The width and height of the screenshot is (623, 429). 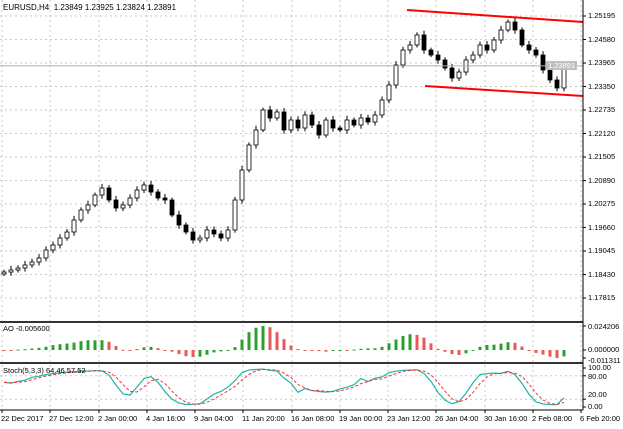 What do you see at coordinates (604, 360) in the screenshot?
I see `ao-tick-label: -0.011311` at bounding box center [604, 360].